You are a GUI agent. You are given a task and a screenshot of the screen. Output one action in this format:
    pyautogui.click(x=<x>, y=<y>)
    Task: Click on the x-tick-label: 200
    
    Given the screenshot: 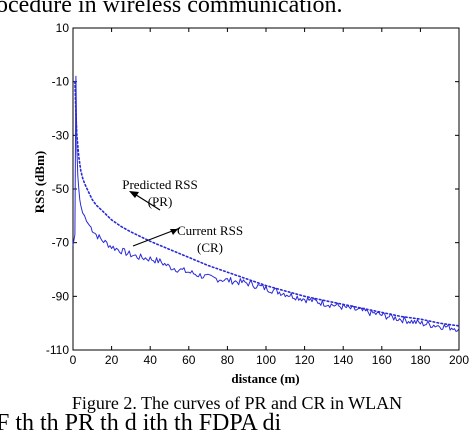 What is the action you would take?
    pyautogui.click(x=459, y=360)
    